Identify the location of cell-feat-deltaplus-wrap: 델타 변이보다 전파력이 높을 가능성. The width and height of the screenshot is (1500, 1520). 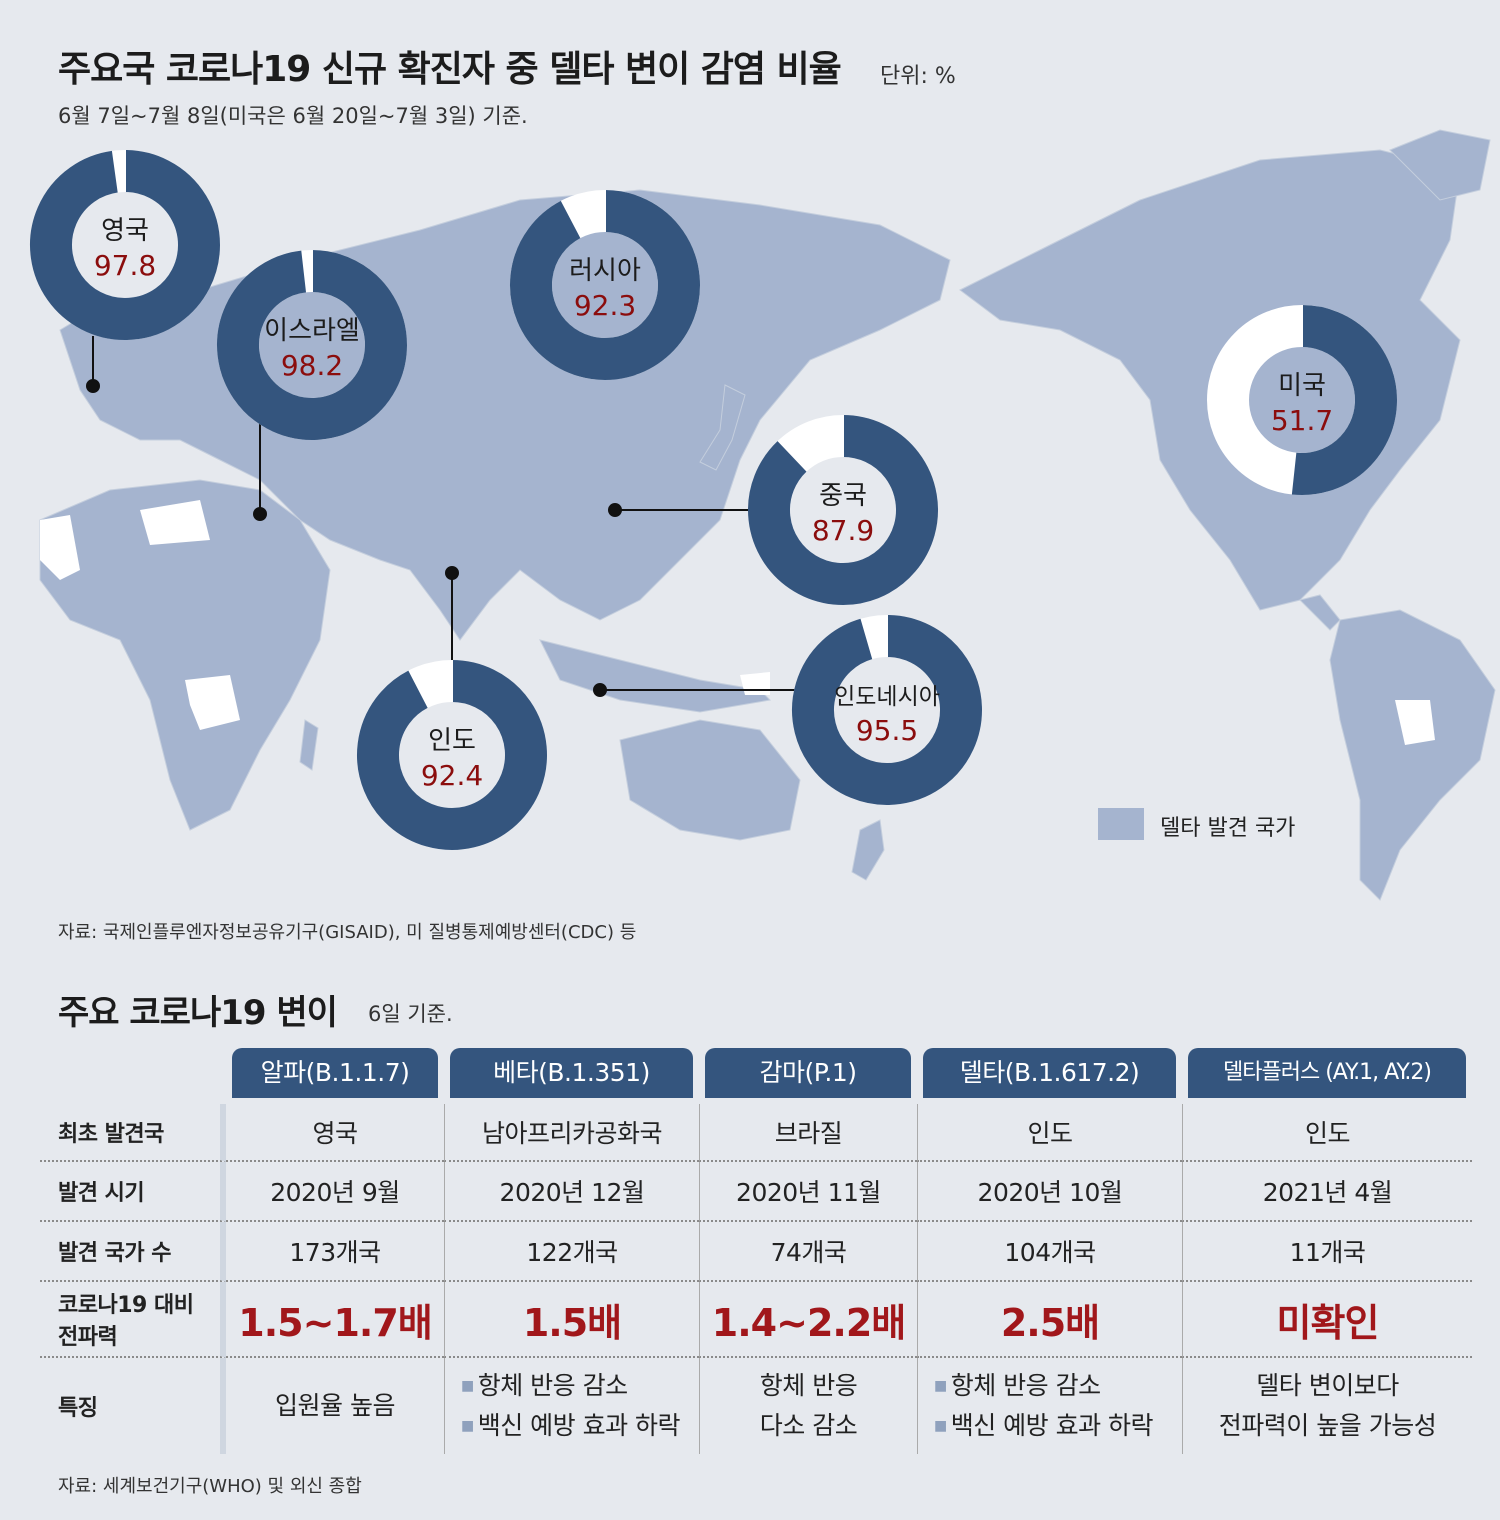
(1327, 1406).